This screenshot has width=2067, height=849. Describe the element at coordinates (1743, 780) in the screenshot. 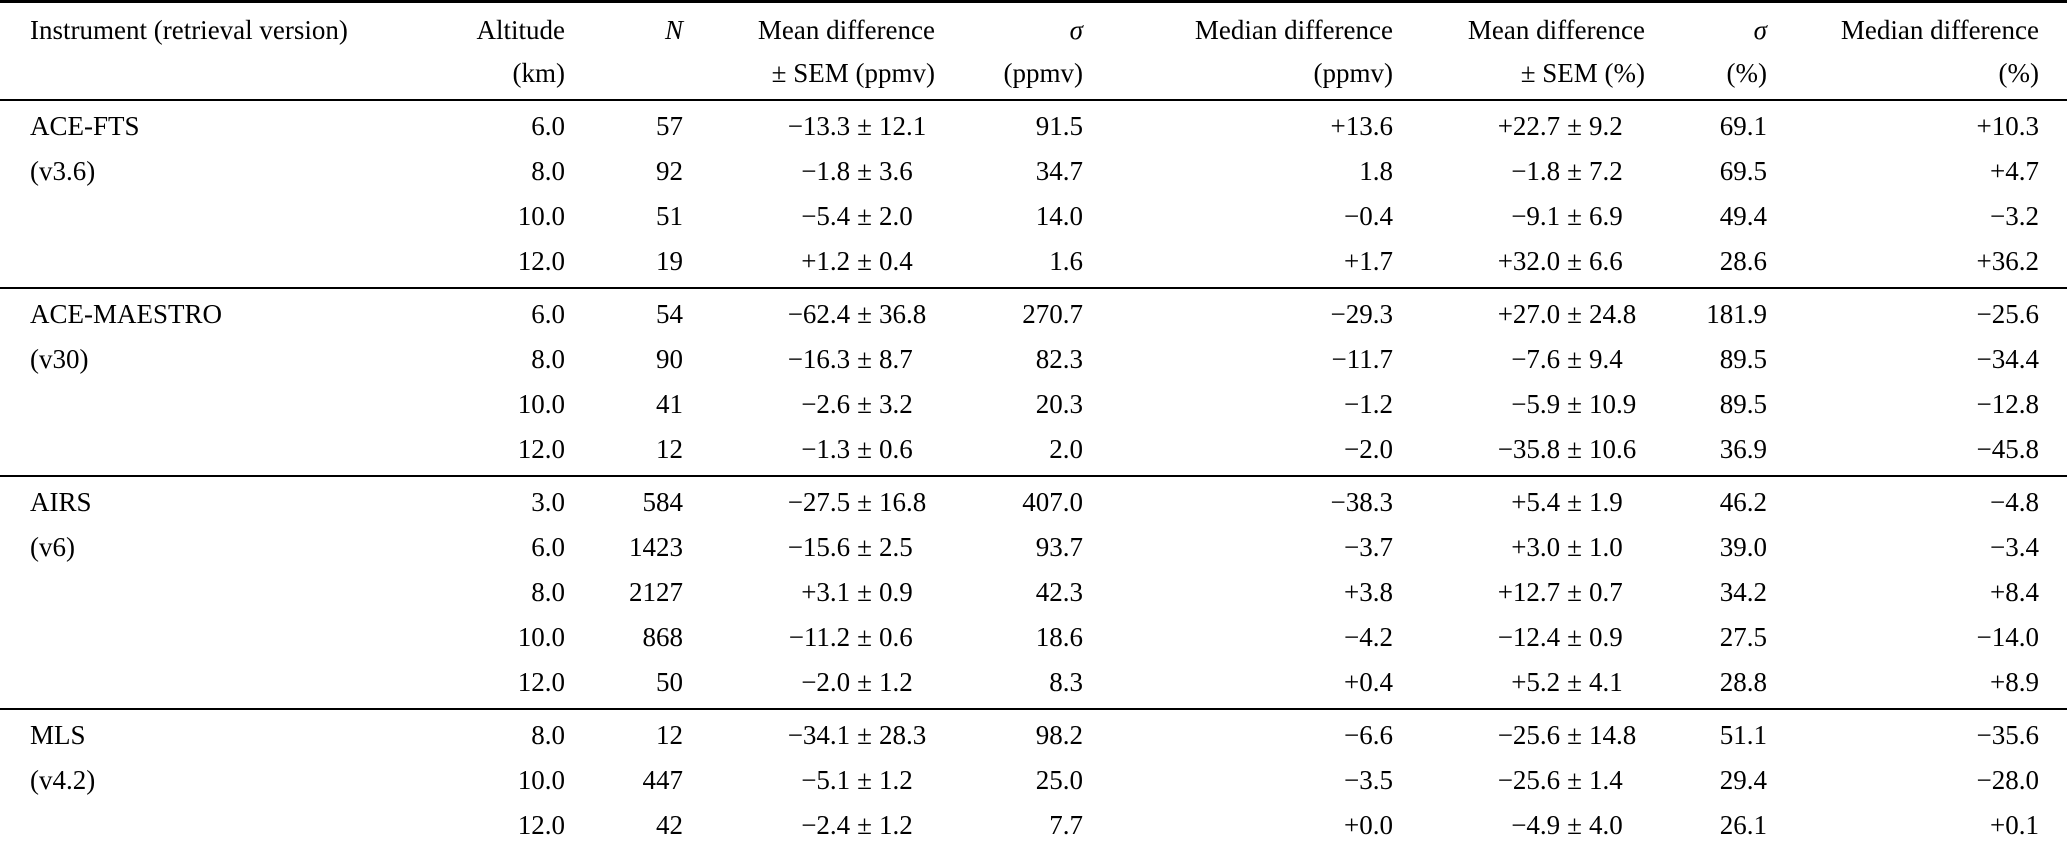

I see `sigma-pct-cell: 29.4` at that location.